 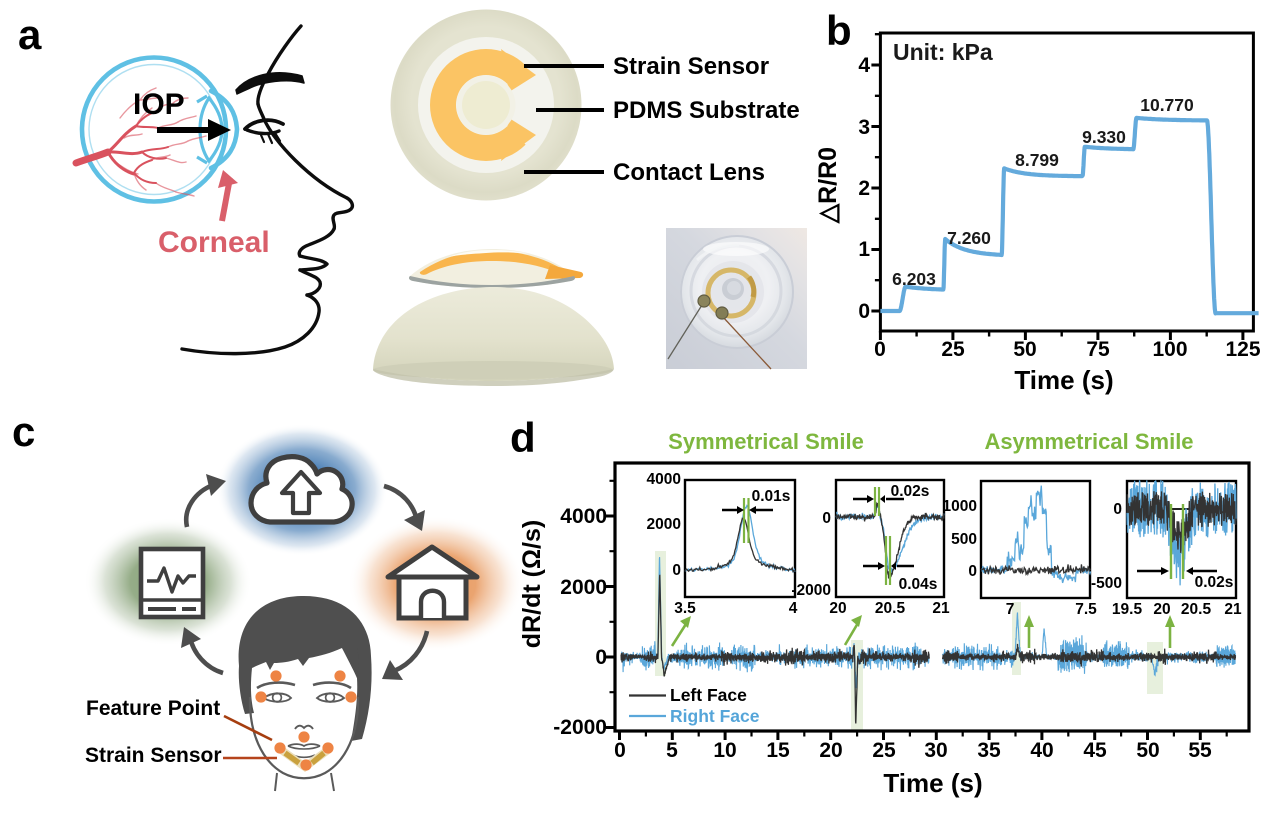 What do you see at coordinates (943, 52) in the screenshot?
I see `svg-text: Unit: kPa` at bounding box center [943, 52].